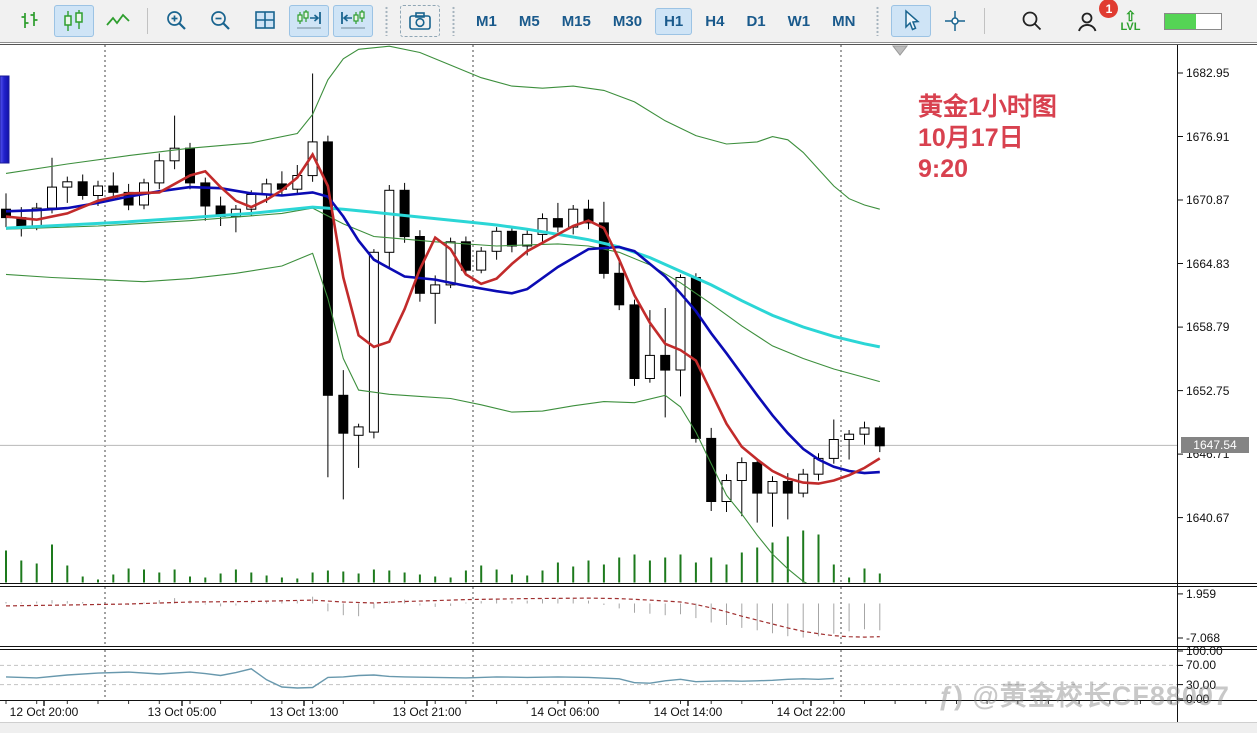 This screenshot has width=1257, height=733. I want to click on lvl-label: LVL, so click(1130, 27).